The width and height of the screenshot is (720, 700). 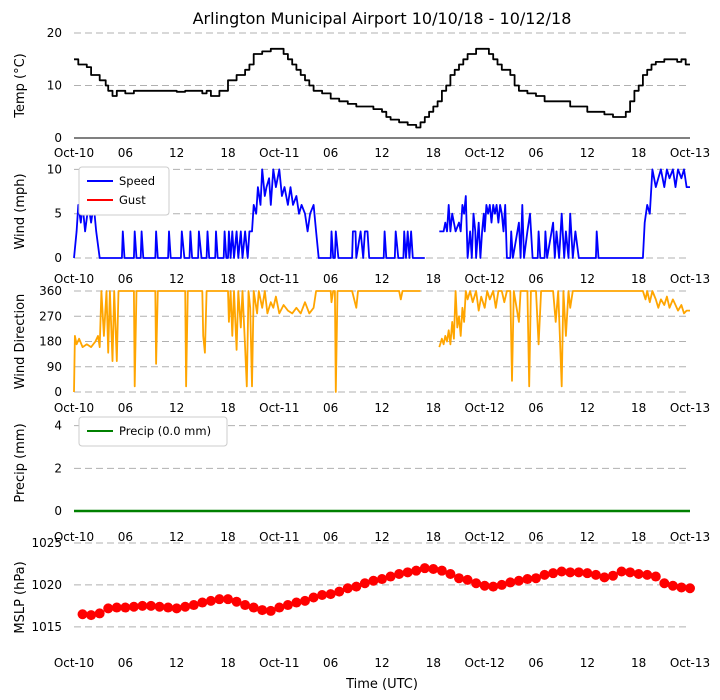 What do you see at coordinates (50, 291) in the screenshot?
I see `y-tick-label: 360` at bounding box center [50, 291].